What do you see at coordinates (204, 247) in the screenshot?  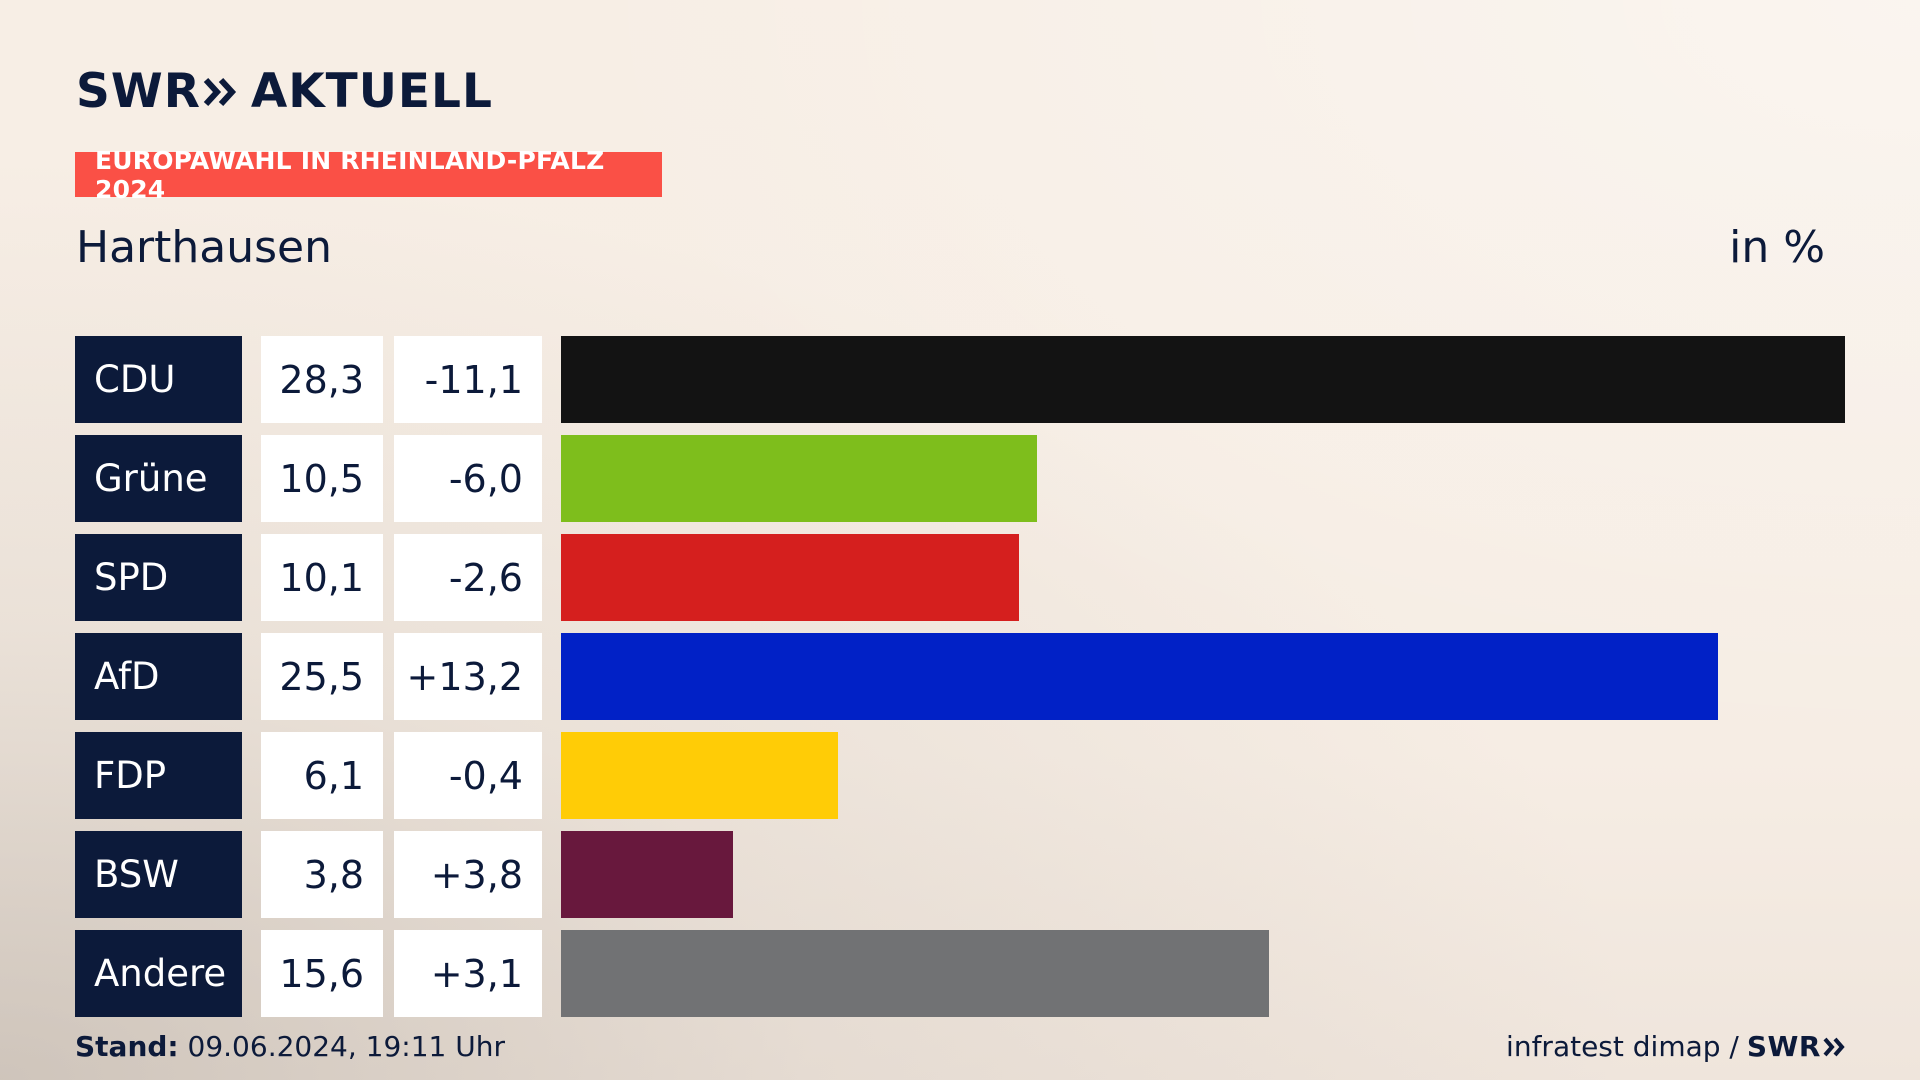 I see `region-title: Harthausen` at bounding box center [204, 247].